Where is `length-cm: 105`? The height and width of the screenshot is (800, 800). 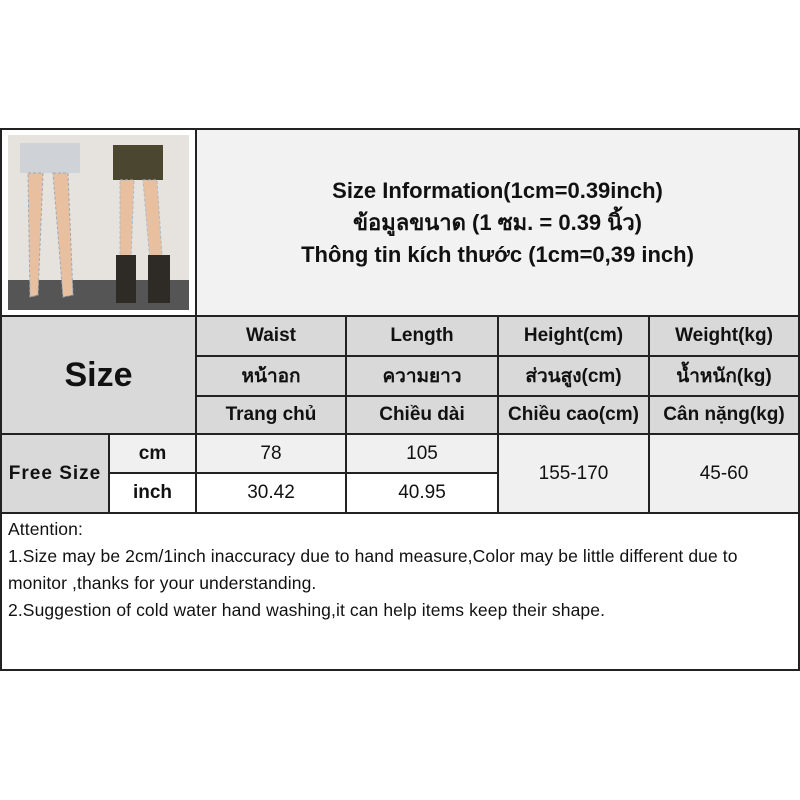 length-cm: 105 is located at coordinates (422, 453).